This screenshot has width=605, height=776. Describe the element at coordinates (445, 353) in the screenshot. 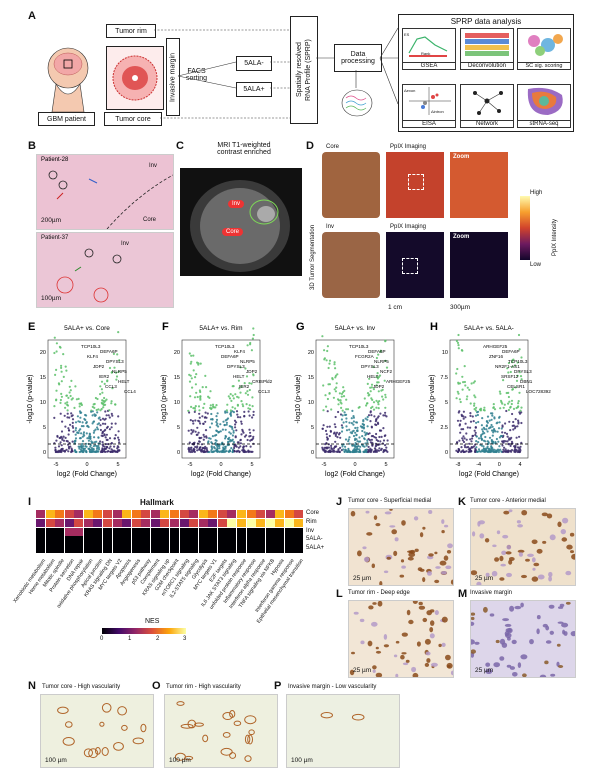

I see `y-tick: 10` at that location.